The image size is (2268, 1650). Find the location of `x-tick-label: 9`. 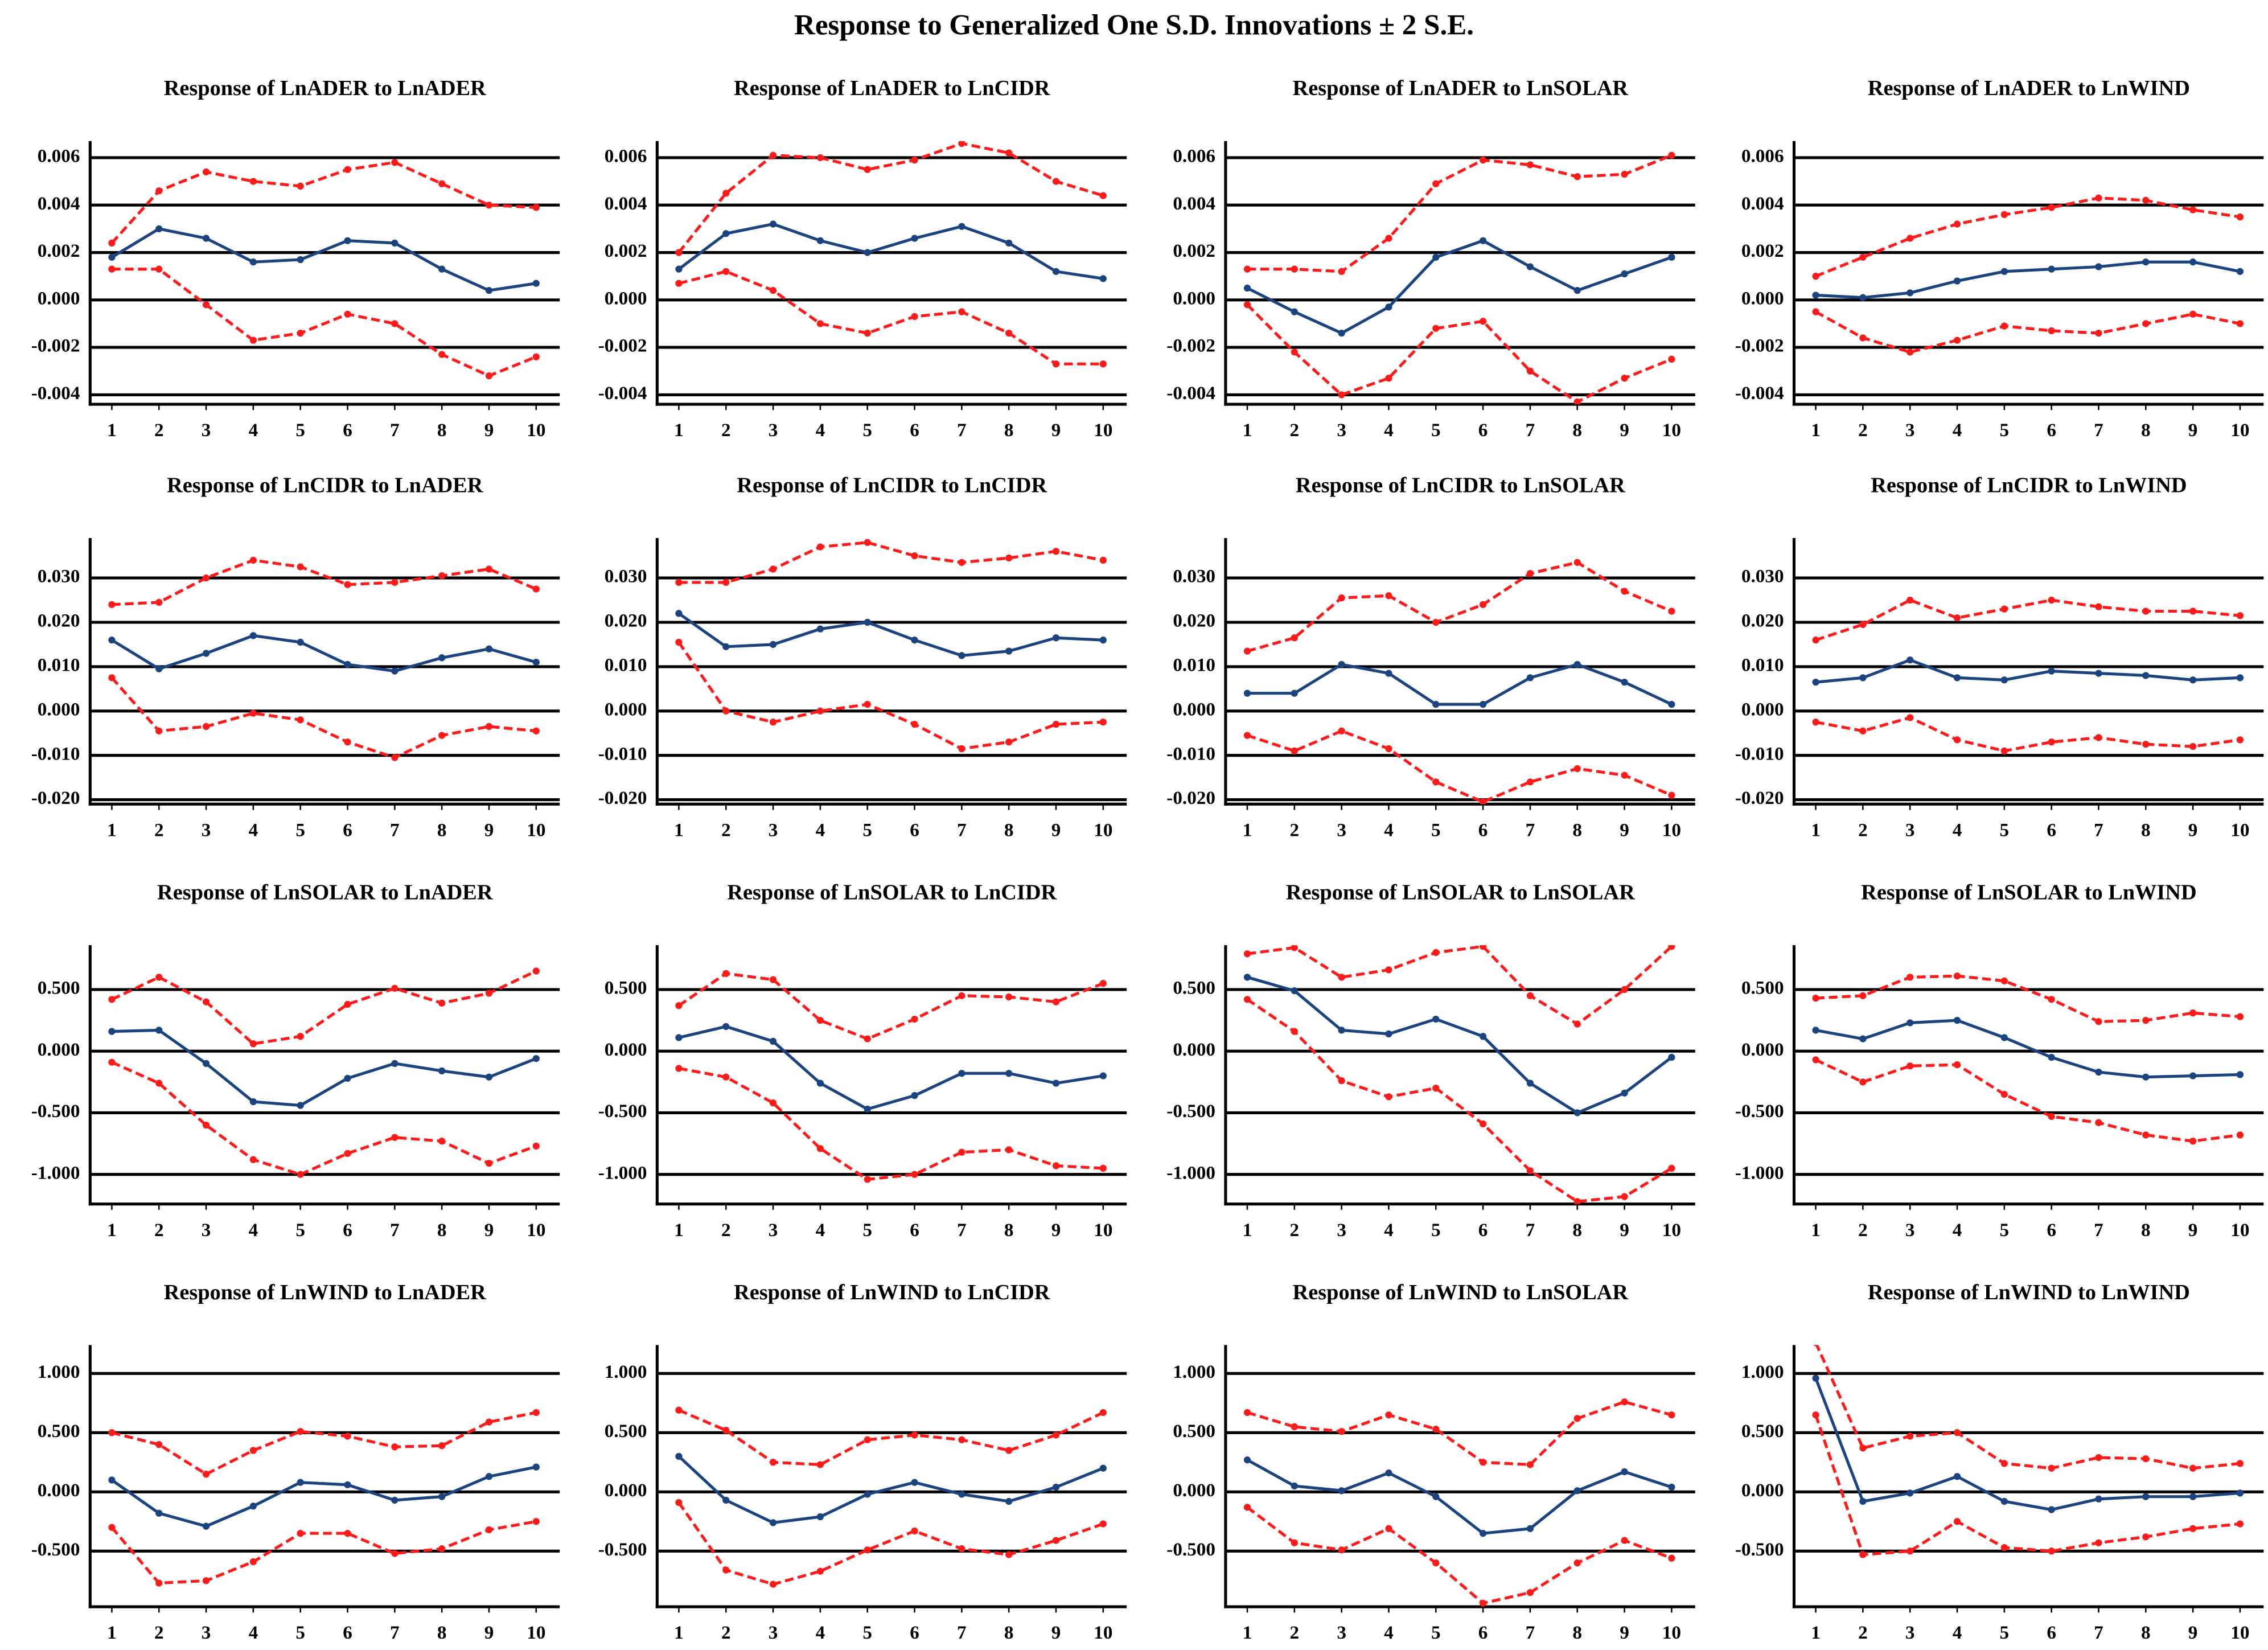

x-tick-label: 9 is located at coordinates (2193, 431).